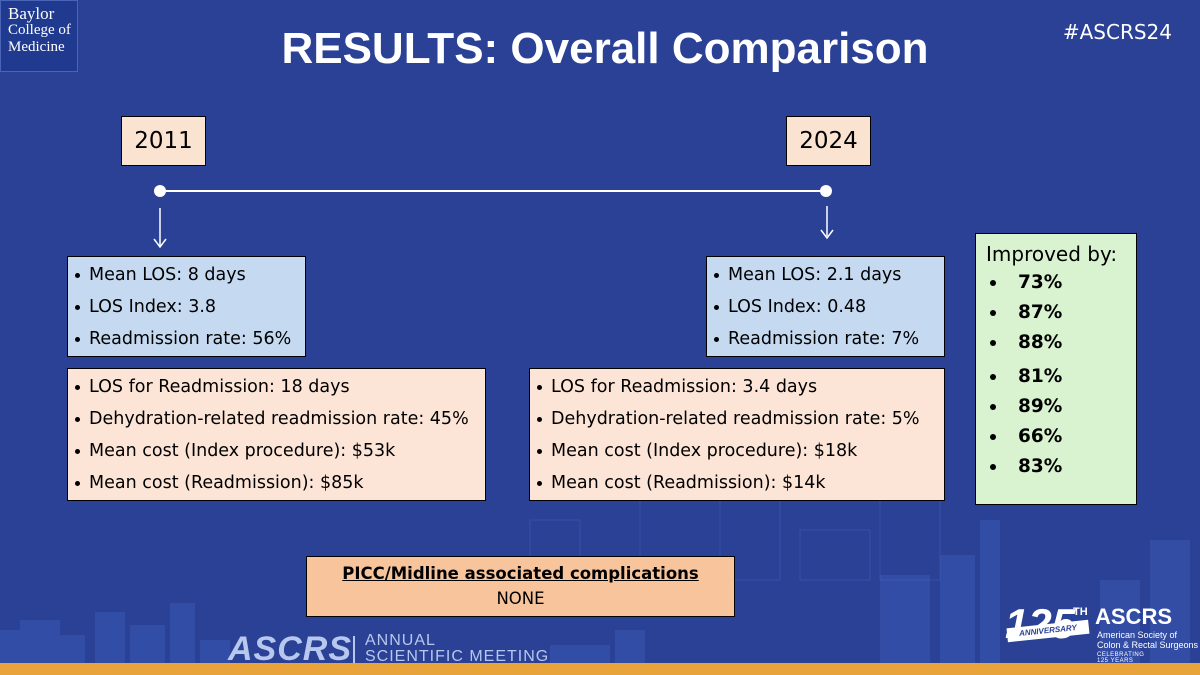  Describe the element at coordinates (354, 650) in the screenshot. I see `footer-divider` at that location.